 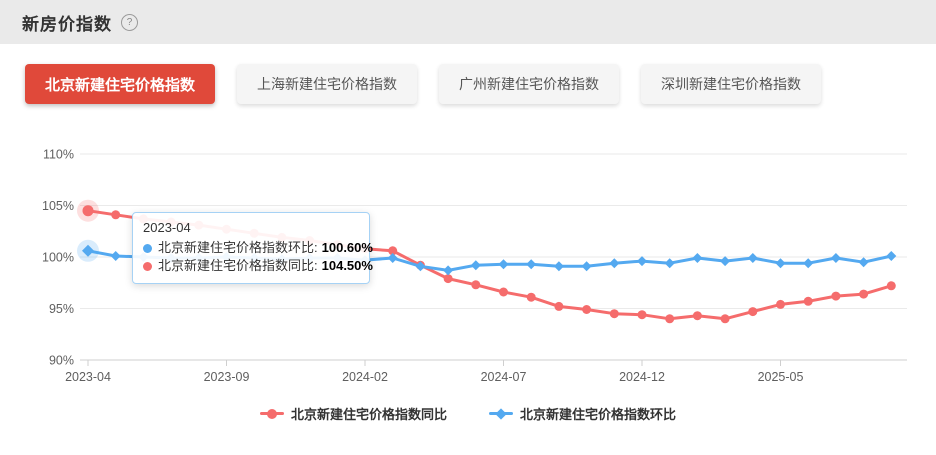 I want to click on svg-text: 2024-07, so click(x=504, y=377).